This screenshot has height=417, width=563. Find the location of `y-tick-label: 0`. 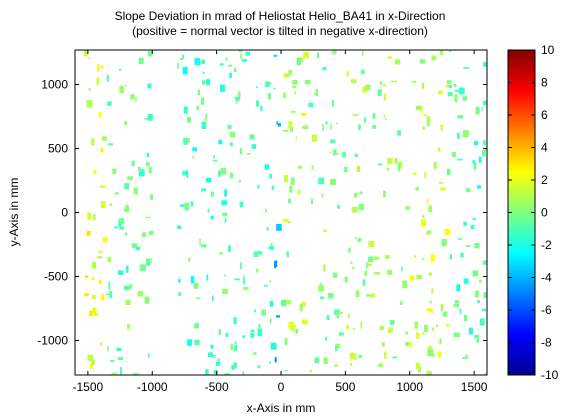

y-tick-label: 0 is located at coordinates (64, 213).